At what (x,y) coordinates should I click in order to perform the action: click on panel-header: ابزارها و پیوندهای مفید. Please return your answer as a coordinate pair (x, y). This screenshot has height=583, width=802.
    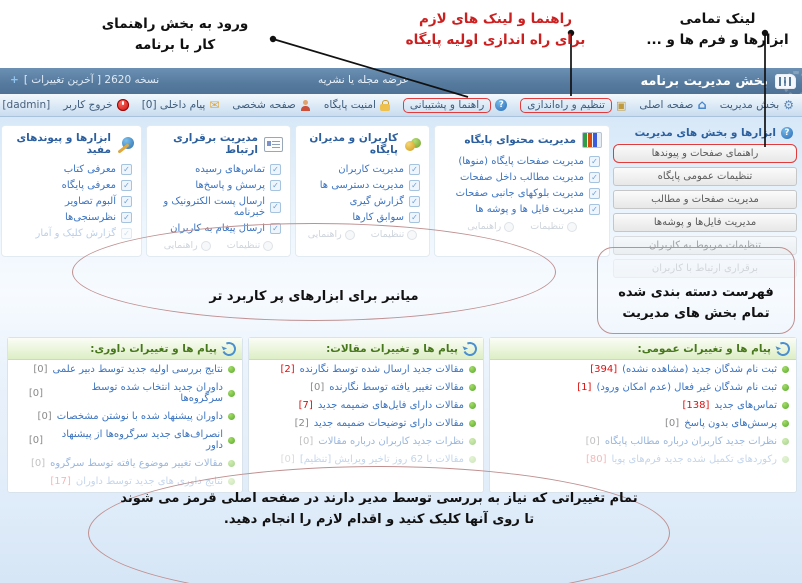
    Looking at the image, I should click on (71, 143).